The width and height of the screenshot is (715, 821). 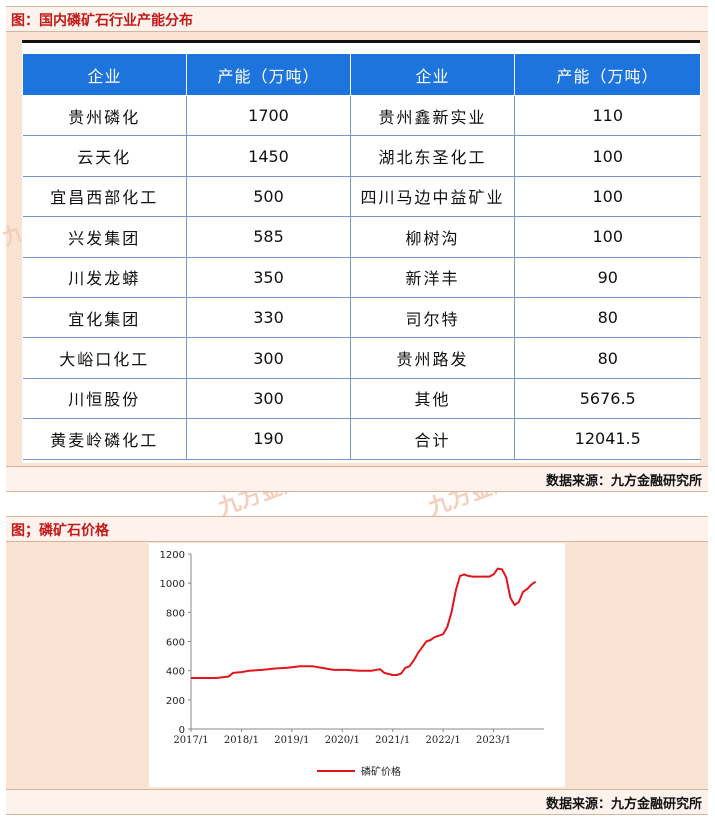 I want to click on capacity-cell: 585, so click(x=268, y=237).